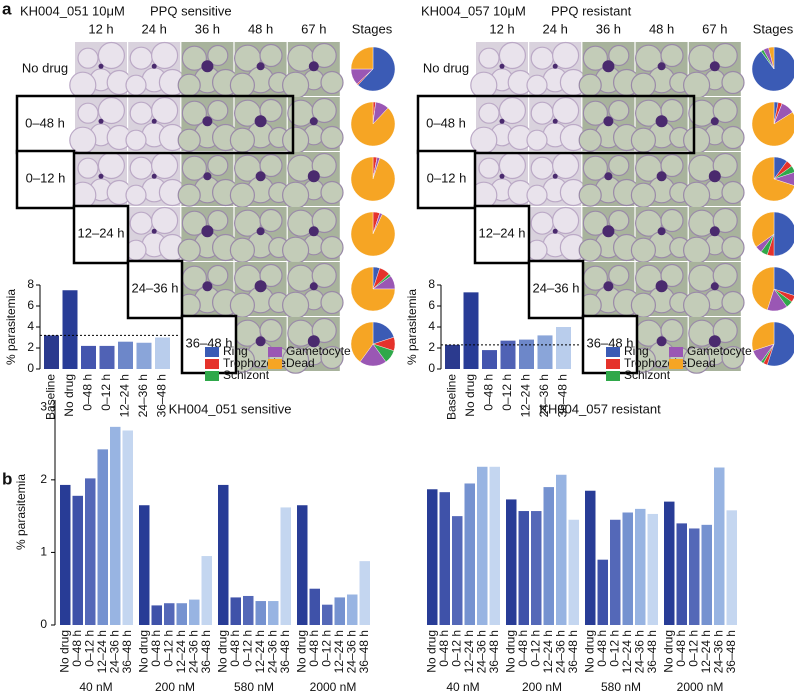 This screenshot has width=794, height=695. I want to click on legend-label: Gametocyte, so click(719, 351).